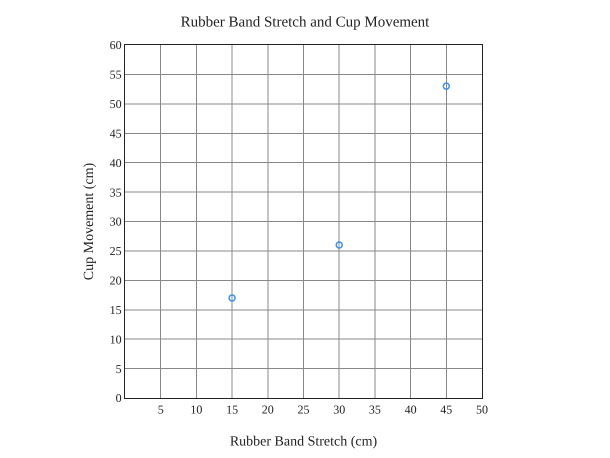 The image size is (610, 458). I want to click on y-tick-label: 20, so click(116, 281).